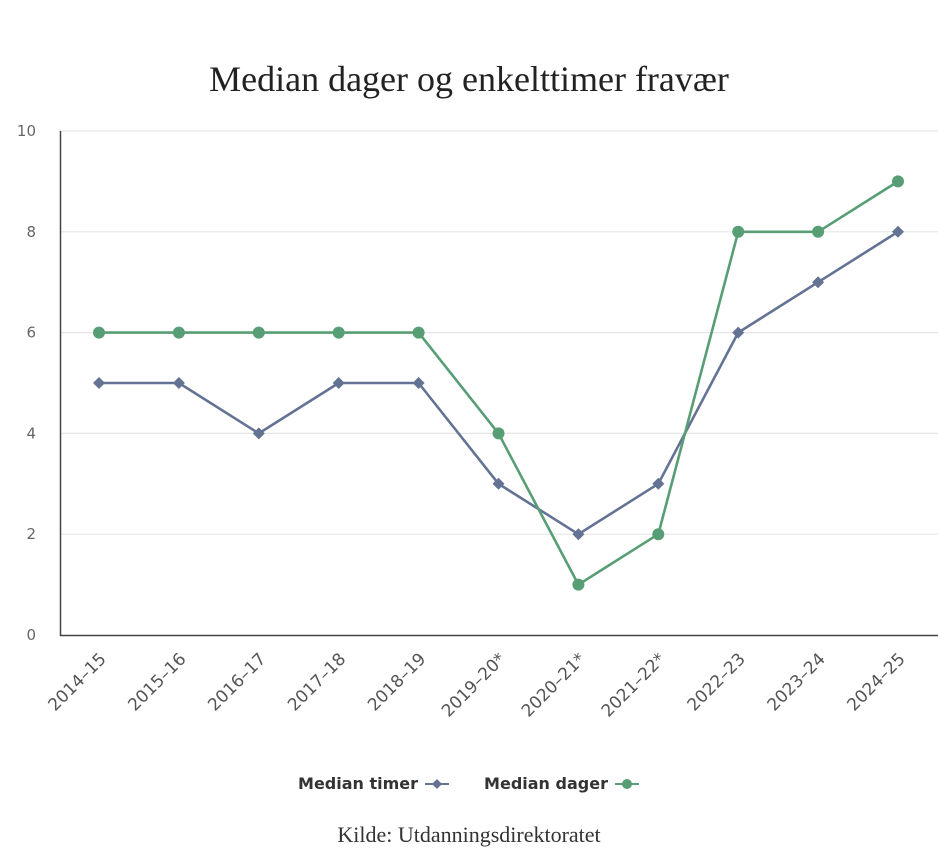 Image resolution: width=938 pixels, height=860 pixels. I want to click on y-tick-label: 10, so click(26, 131).